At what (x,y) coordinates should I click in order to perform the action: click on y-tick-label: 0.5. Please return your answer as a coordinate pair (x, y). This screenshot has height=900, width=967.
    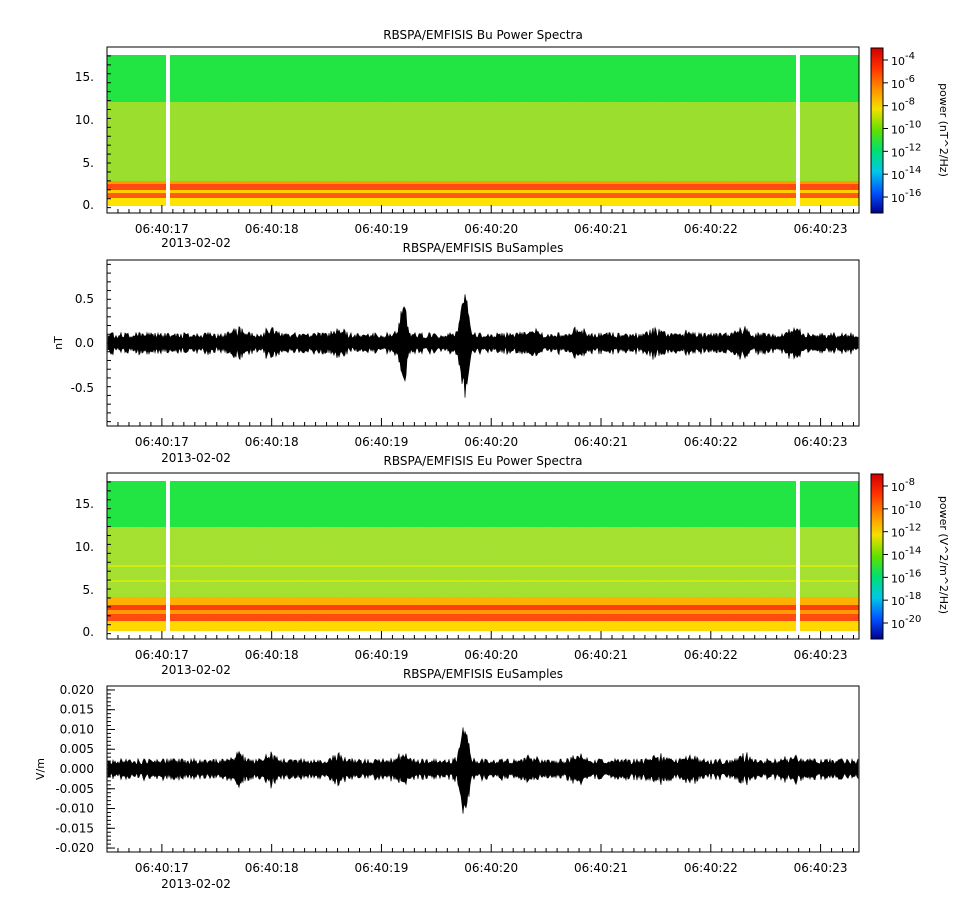
    Looking at the image, I should click on (84, 299).